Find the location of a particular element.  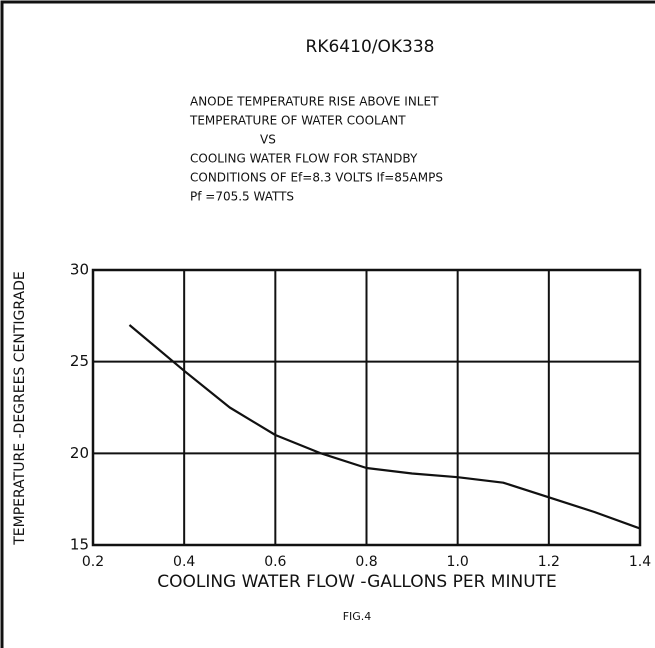

subtitle-line: TEMPERATURE OF WATER COOLANT is located at coordinates (297, 121).